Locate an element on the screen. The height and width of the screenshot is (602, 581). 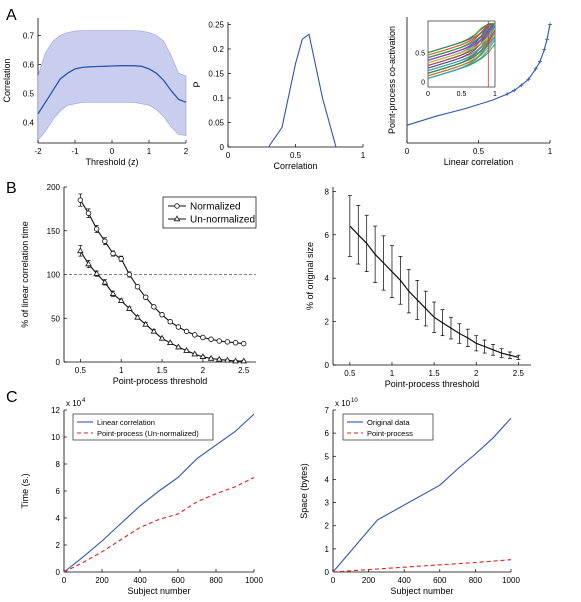
y-tick-label: 5 is located at coordinates (327, 456).